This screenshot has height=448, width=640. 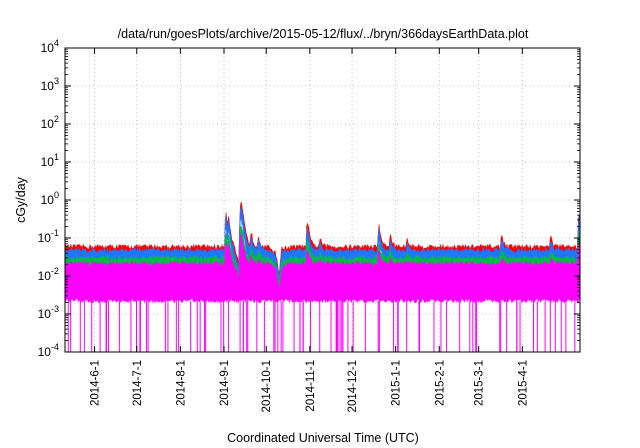 I want to click on y-tick-label: 10⁰, so click(x=50, y=198).